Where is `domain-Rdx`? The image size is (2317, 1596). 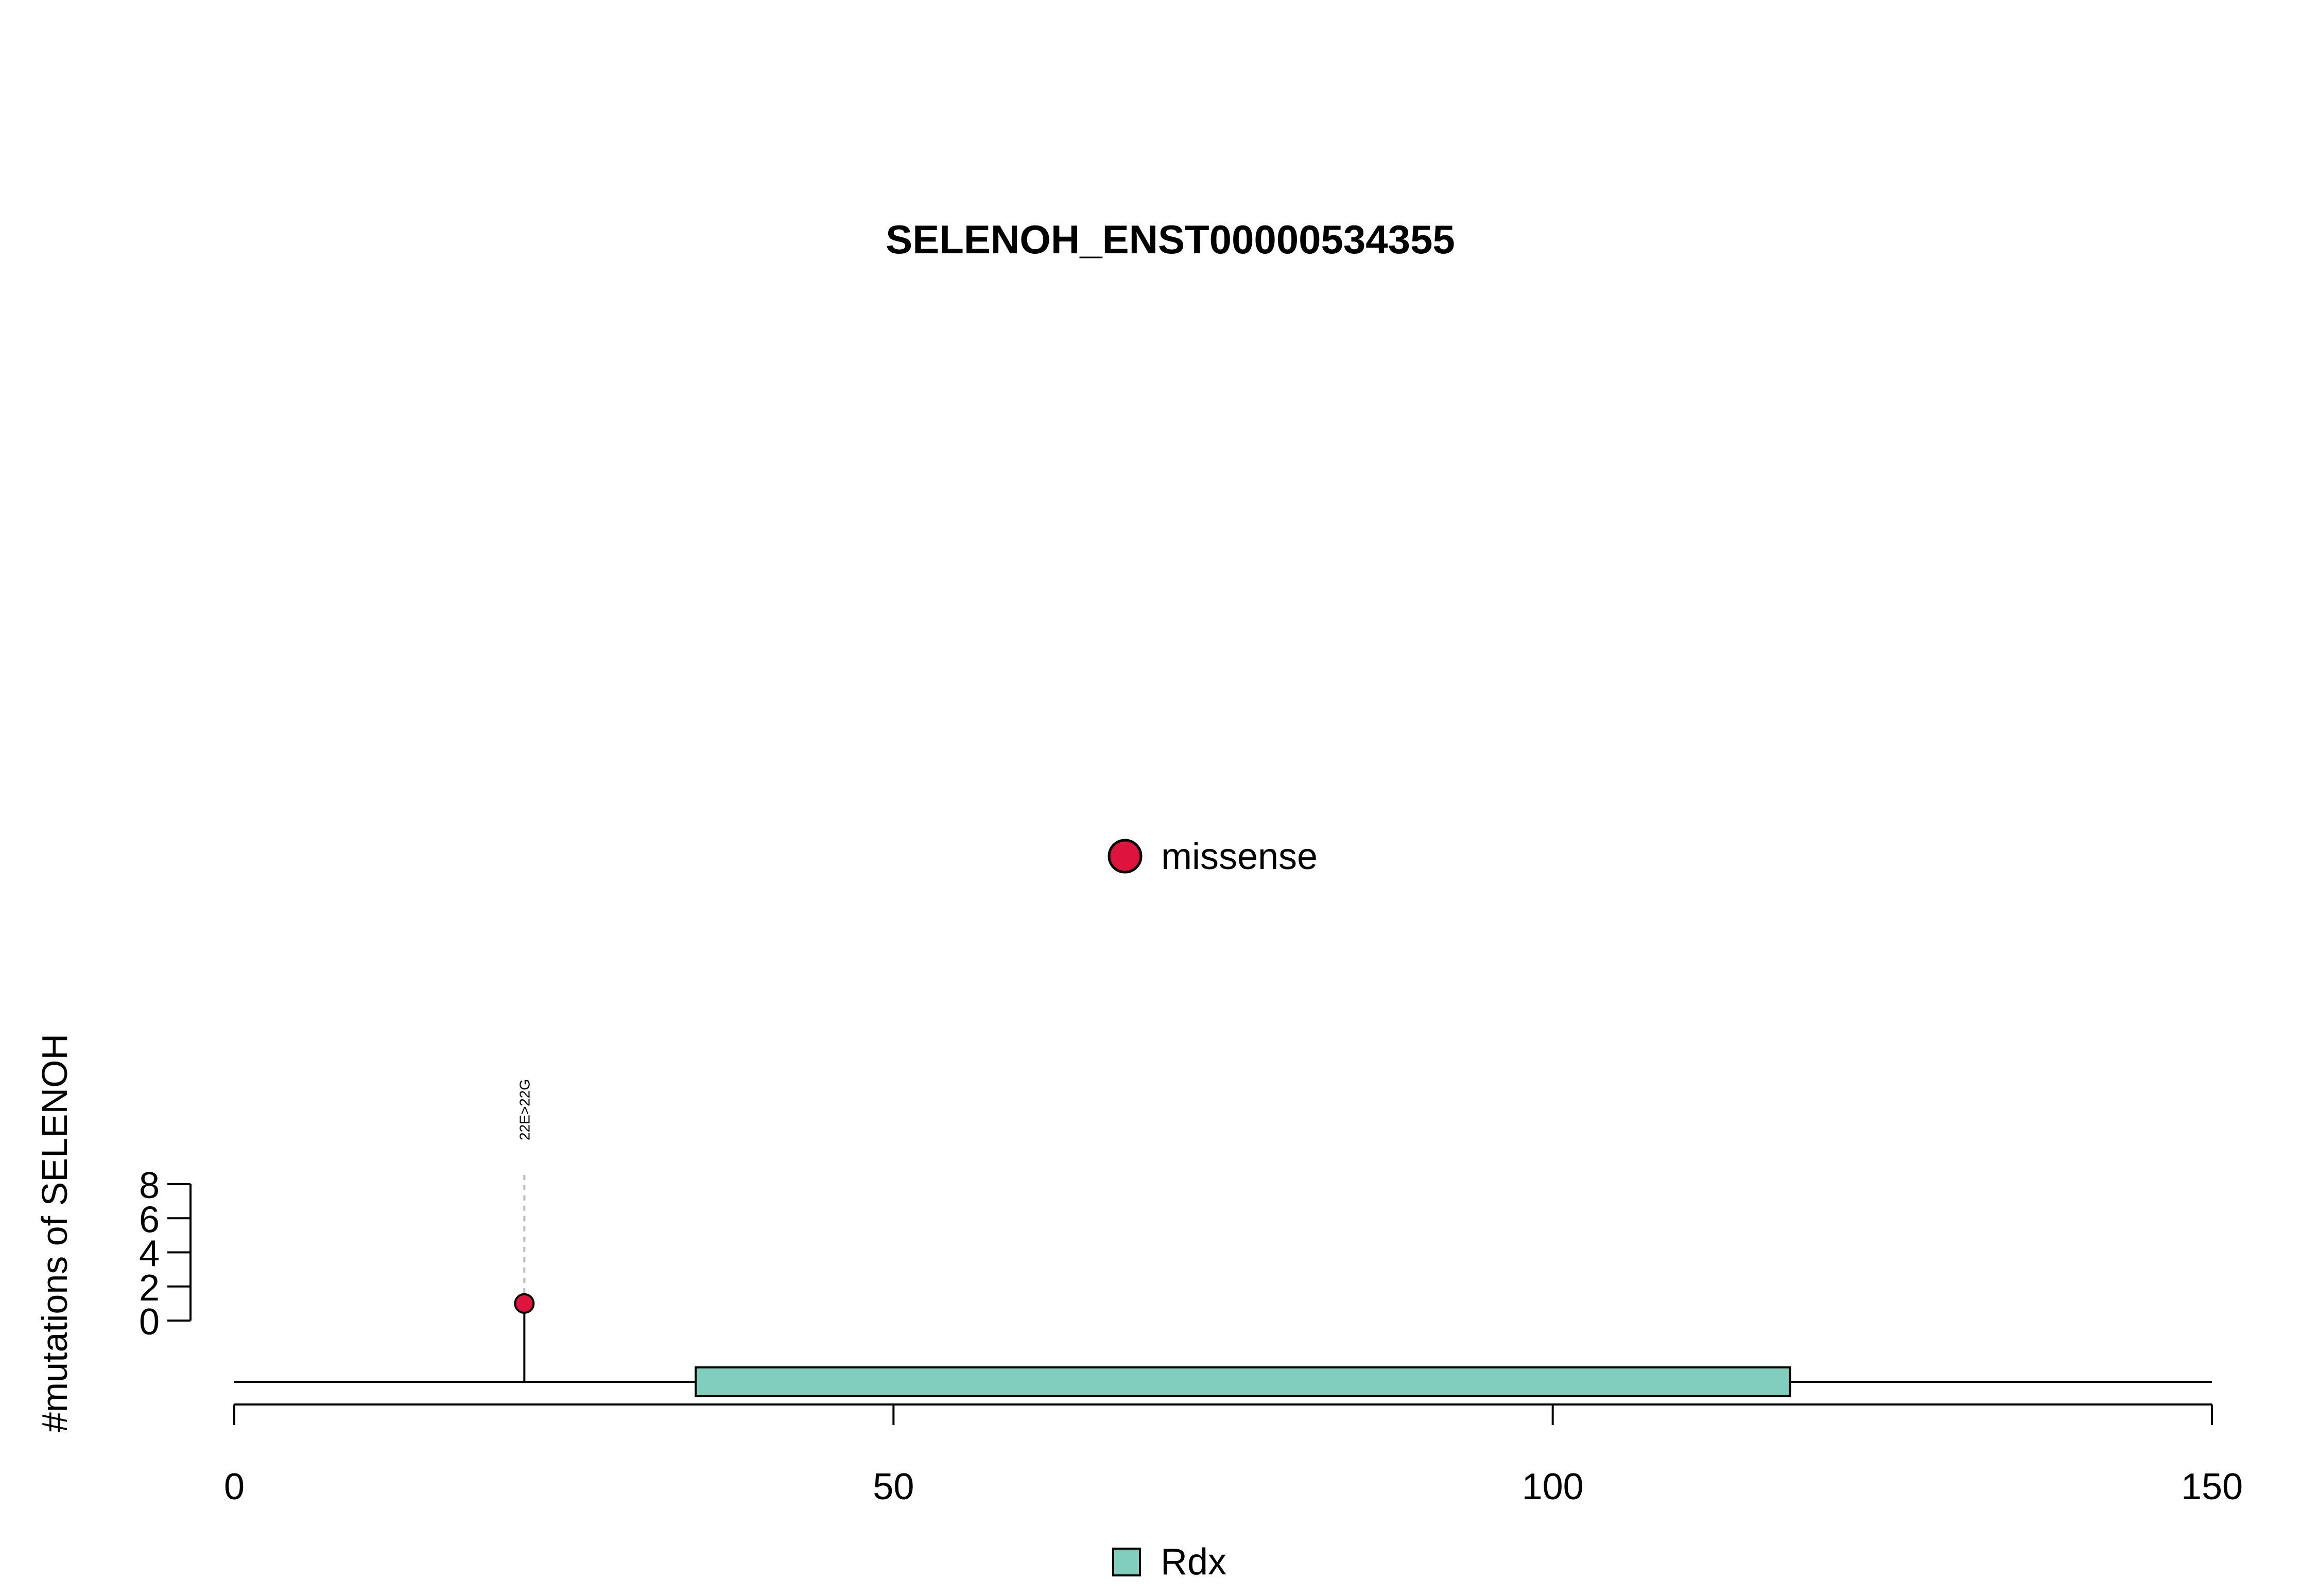
domain-Rdx is located at coordinates (1243, 1382).